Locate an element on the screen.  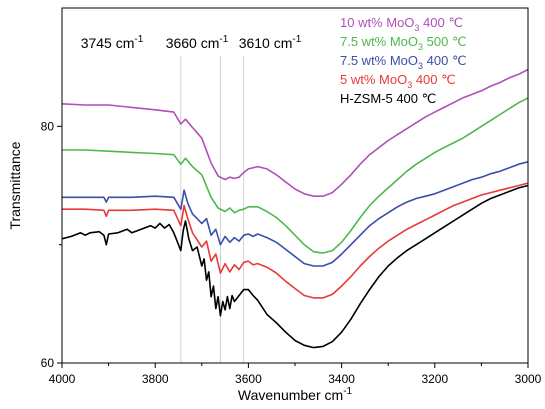
x-tick-label-0: 4000 is located at coordinates (62, 379).